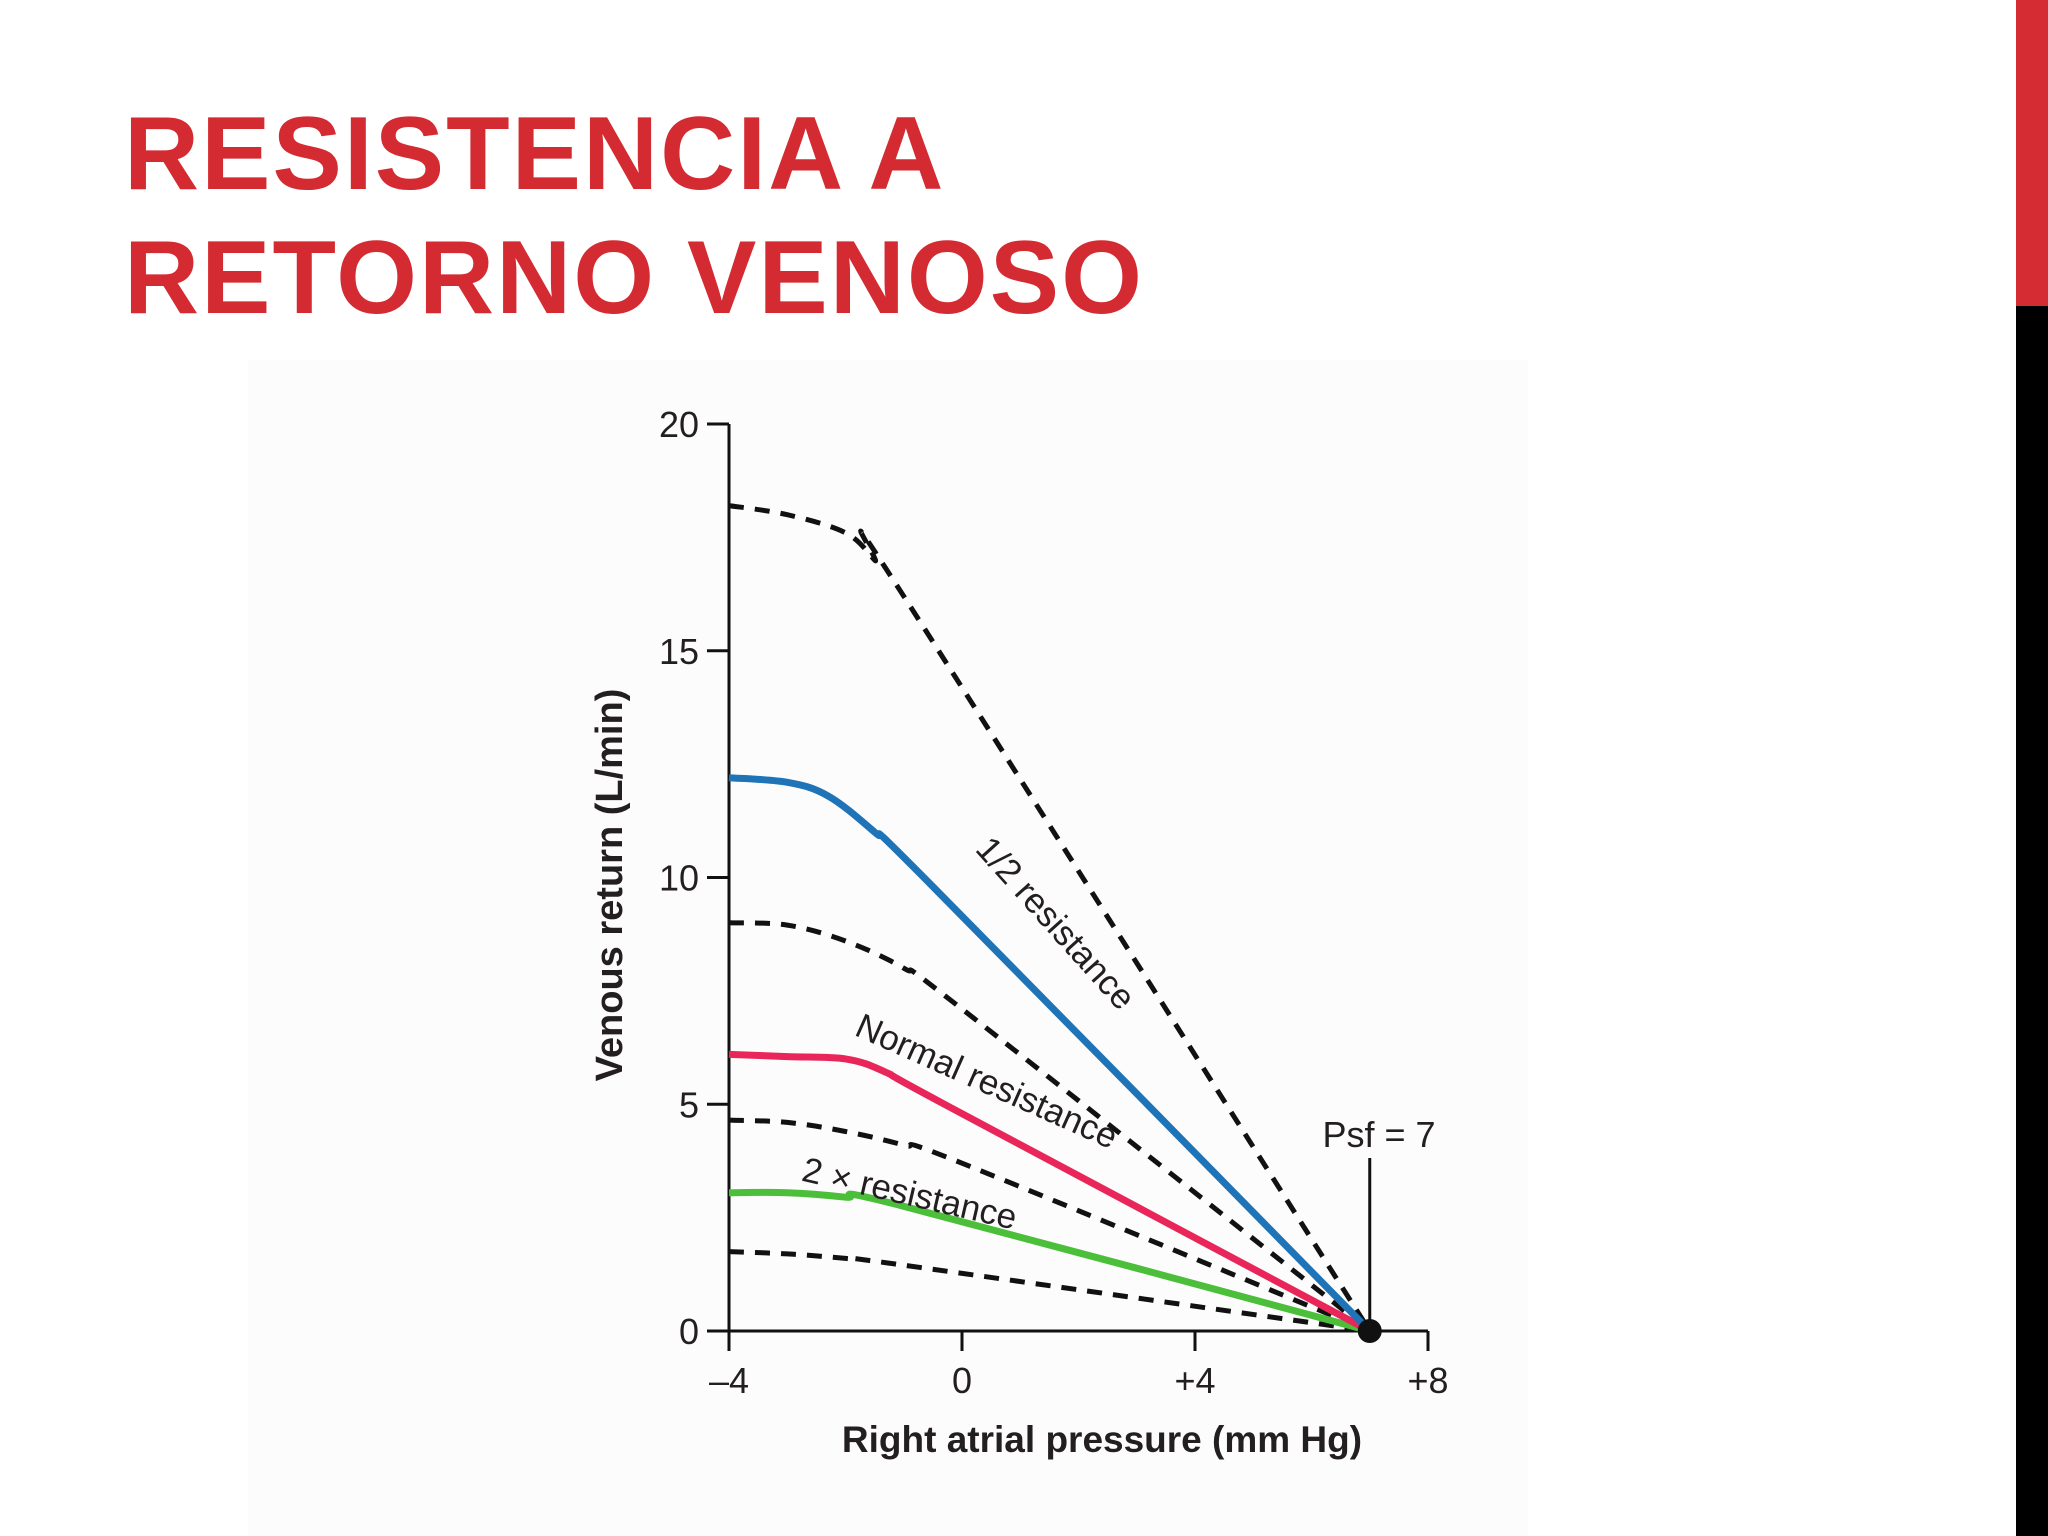 The height and width of the screenshot is (1536, 2048). I want to click on x-axis-title: Right atrial pressure (mm Hg), so click(1102, 1439).